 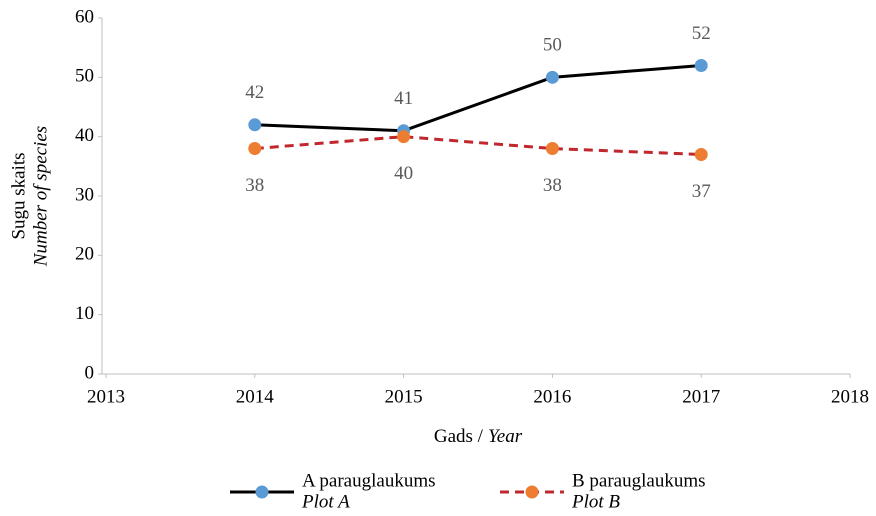 I want to click on y-tick-label: 40, so click(x=84, y=135).